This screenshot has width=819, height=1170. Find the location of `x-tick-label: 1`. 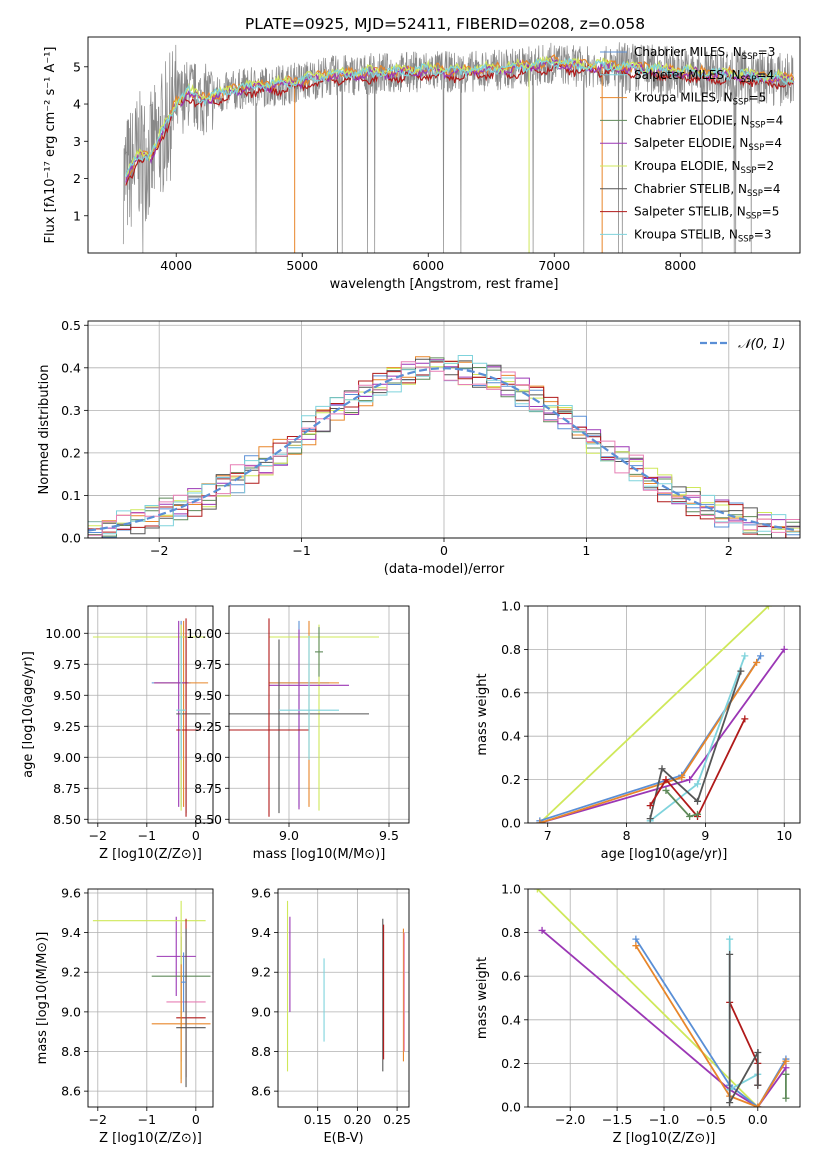

x-tick-label: 1 is located at coordinates (586, 550).